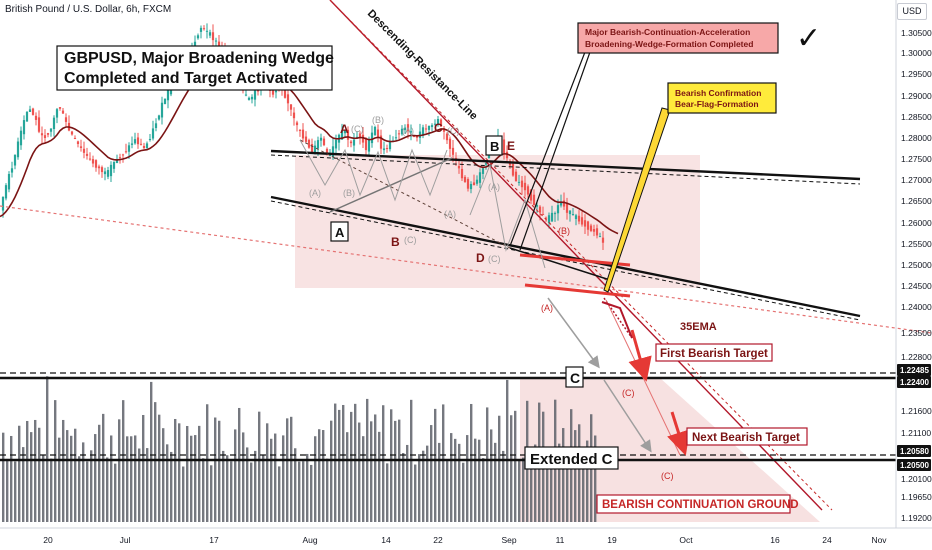 Image resolution: width=932 pixels, height=550 pixels. What do you see at coordinates (453, 131) in the screenshot?
I see `sub-c-2: (C)` at bounding box center [453, 131].